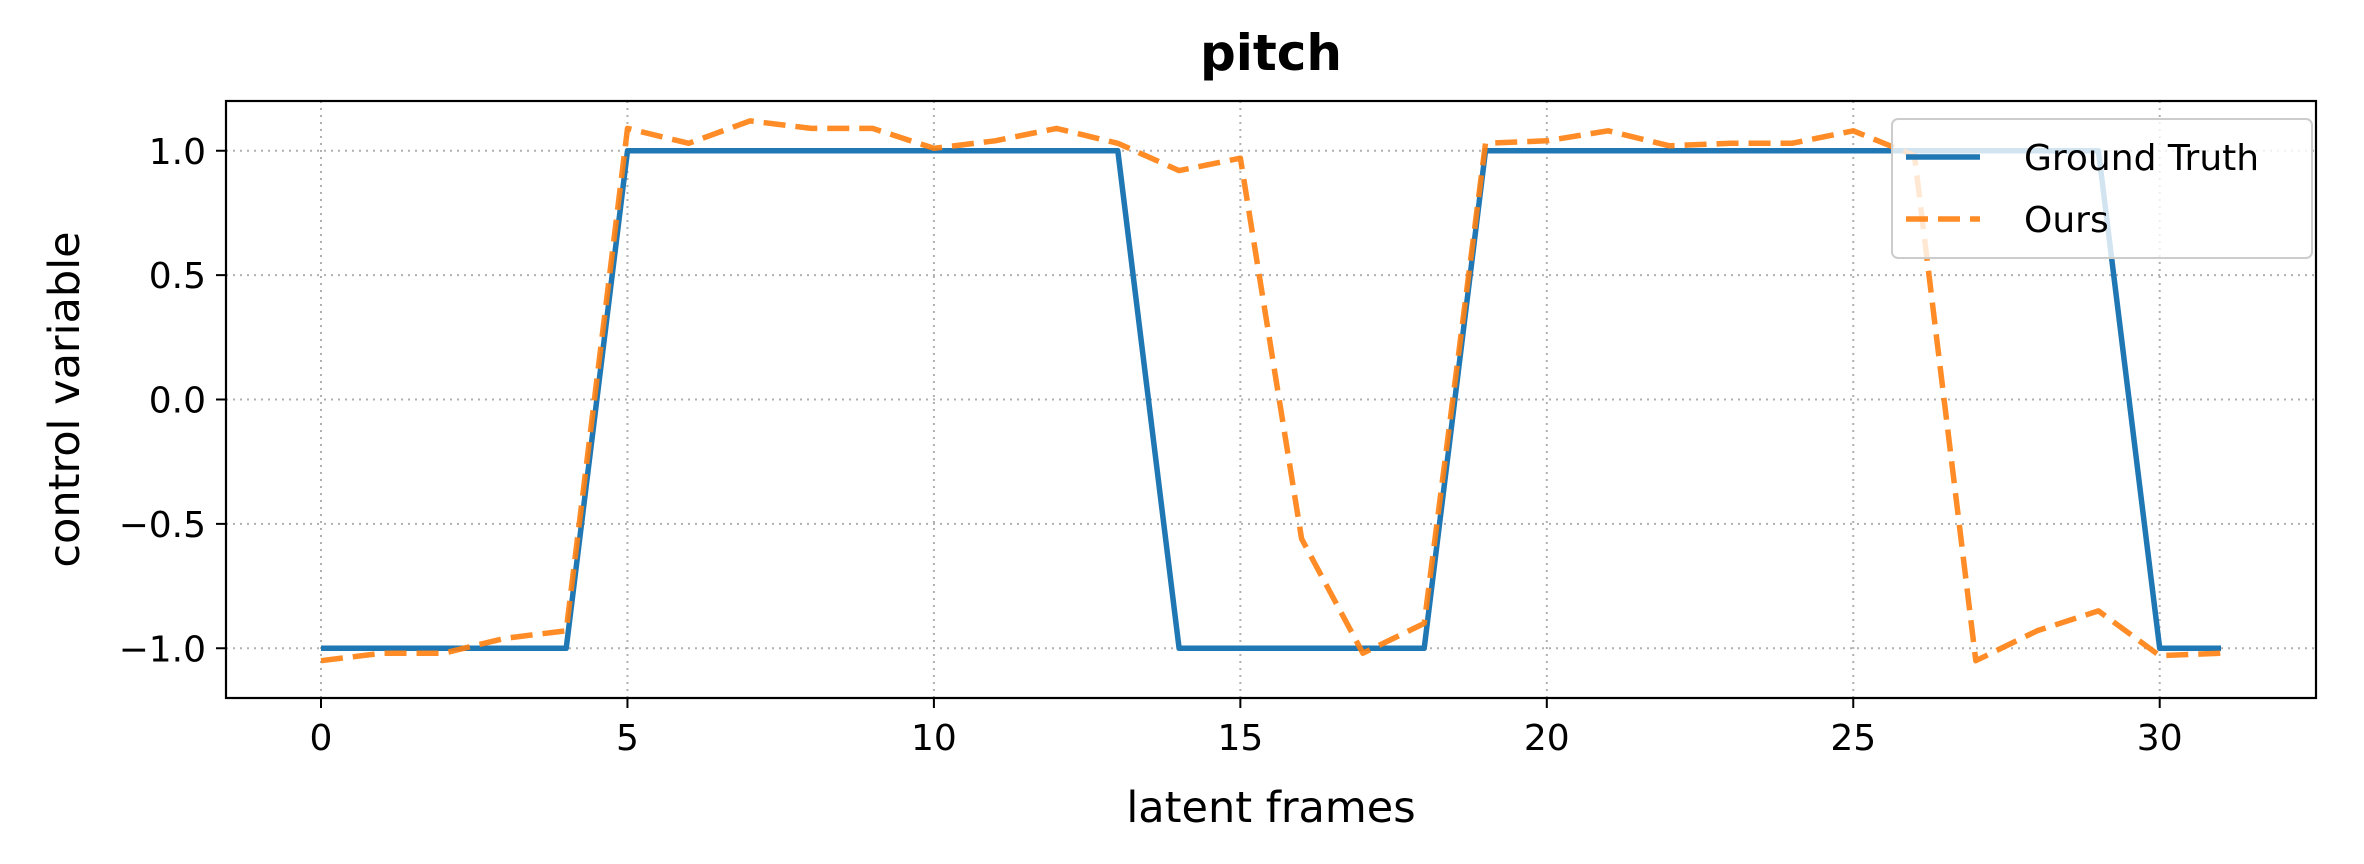 The height and width of the screenshot is (864, 2364). I want to click on y-tick-label: 0.0, so click(177, 401).